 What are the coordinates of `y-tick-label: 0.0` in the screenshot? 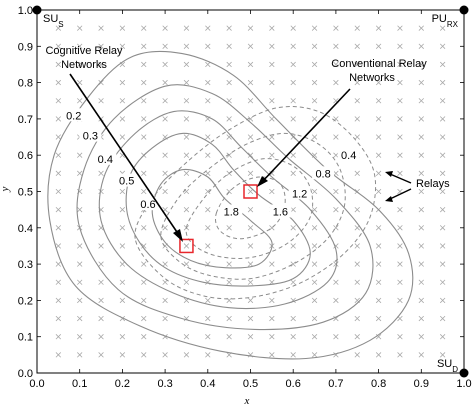 It's located at (25, 374).